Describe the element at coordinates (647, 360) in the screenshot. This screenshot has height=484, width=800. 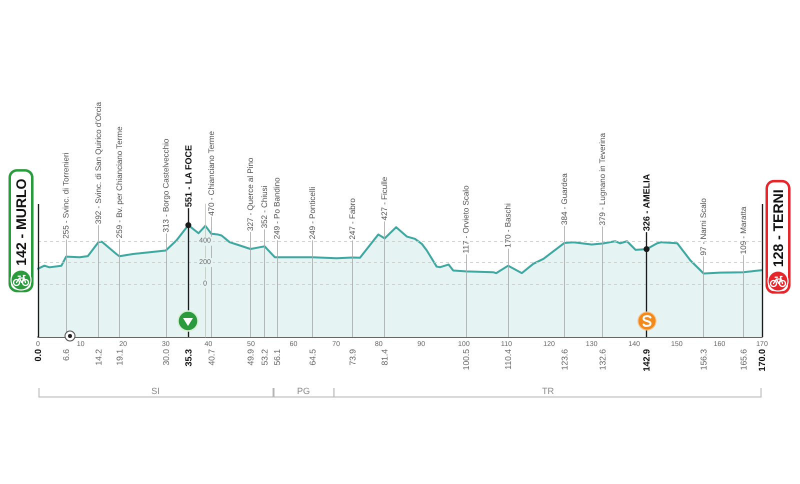
I see `text: 142.9` at that location.